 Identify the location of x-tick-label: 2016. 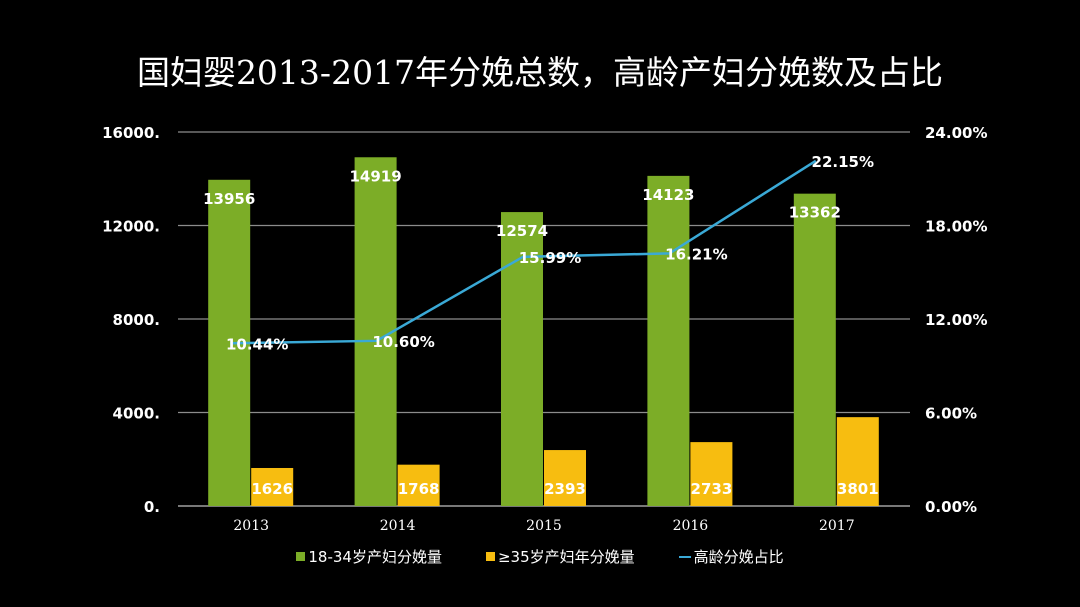
(691, 526).